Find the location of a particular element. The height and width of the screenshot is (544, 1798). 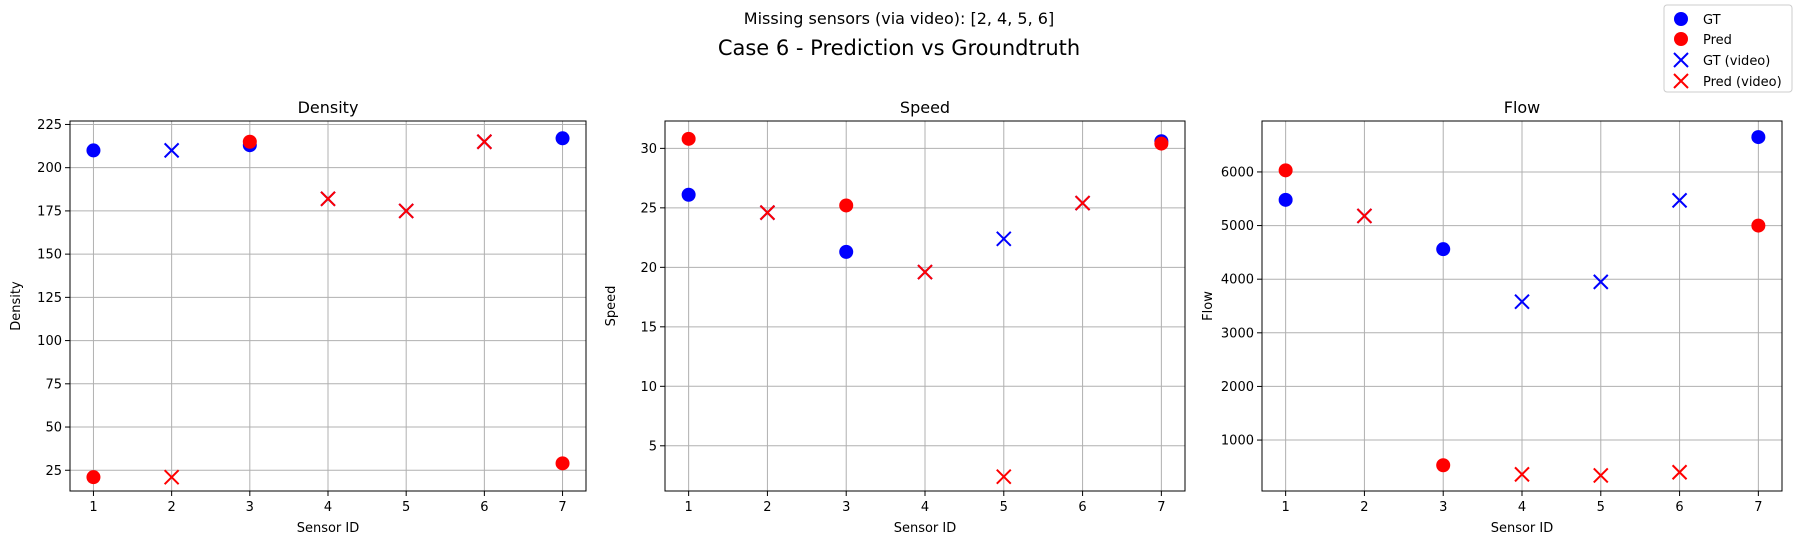

y-tick-label: 25 is located at coordinates (648, 208).